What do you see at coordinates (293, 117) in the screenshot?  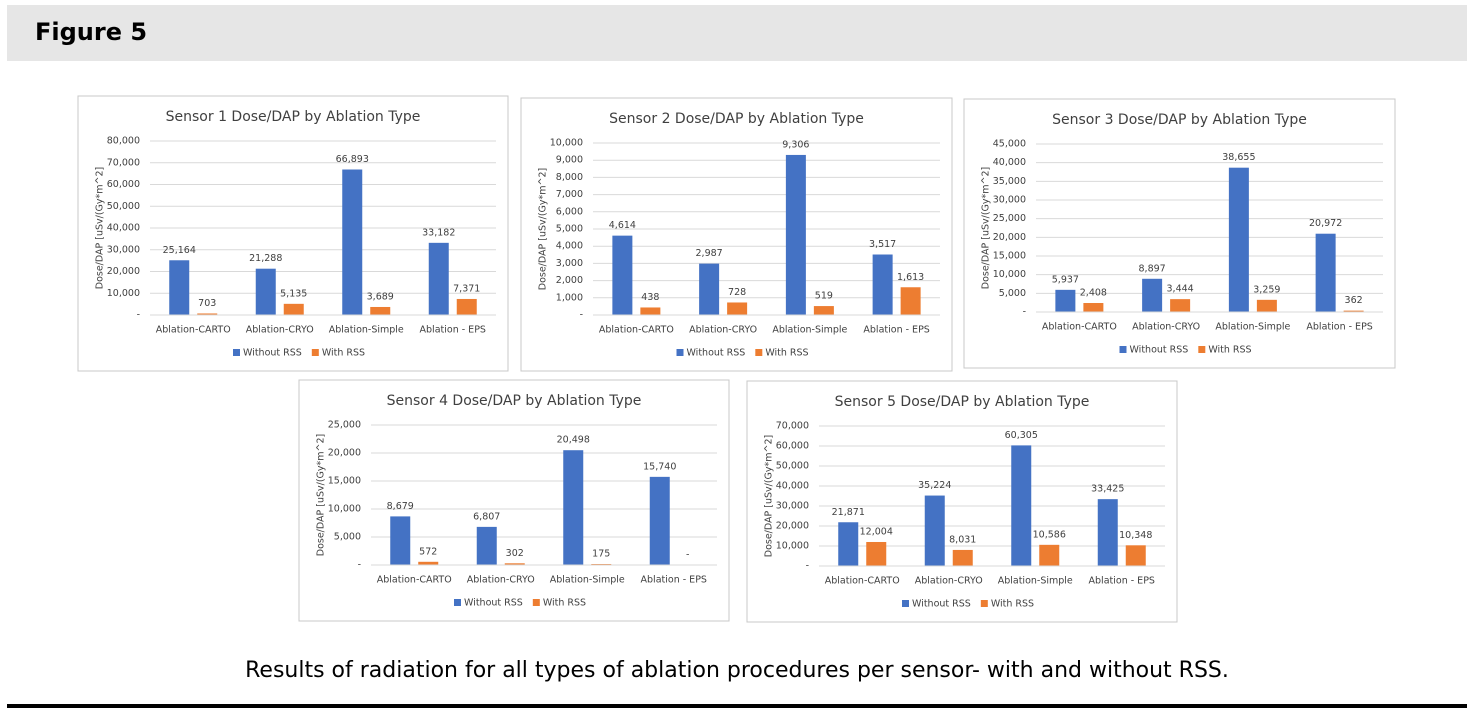 I see `chart-title: Sensor 1 Dose/DAP by Ablation Type` at bounding box center [293, 117].